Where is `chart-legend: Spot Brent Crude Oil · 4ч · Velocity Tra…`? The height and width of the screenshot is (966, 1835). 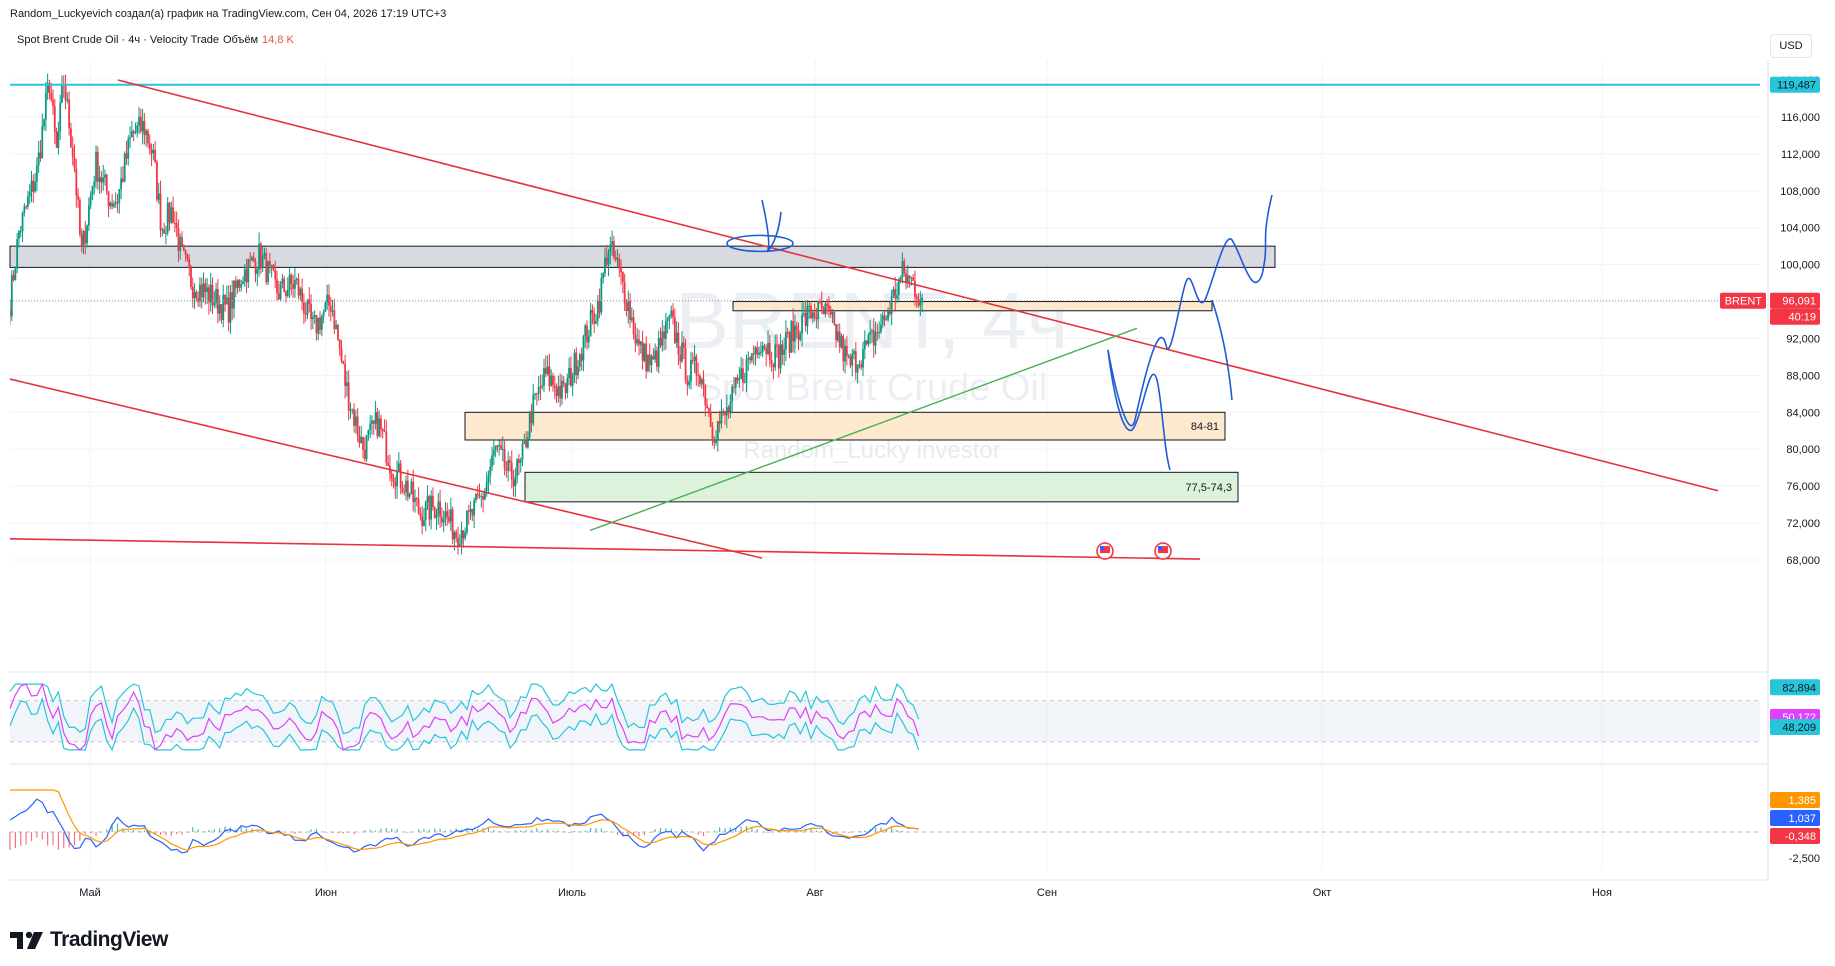 chart-legend: Spot Brent Crude Oil · 4ч · Velocity Tra… is located at coordinates (155, 40).